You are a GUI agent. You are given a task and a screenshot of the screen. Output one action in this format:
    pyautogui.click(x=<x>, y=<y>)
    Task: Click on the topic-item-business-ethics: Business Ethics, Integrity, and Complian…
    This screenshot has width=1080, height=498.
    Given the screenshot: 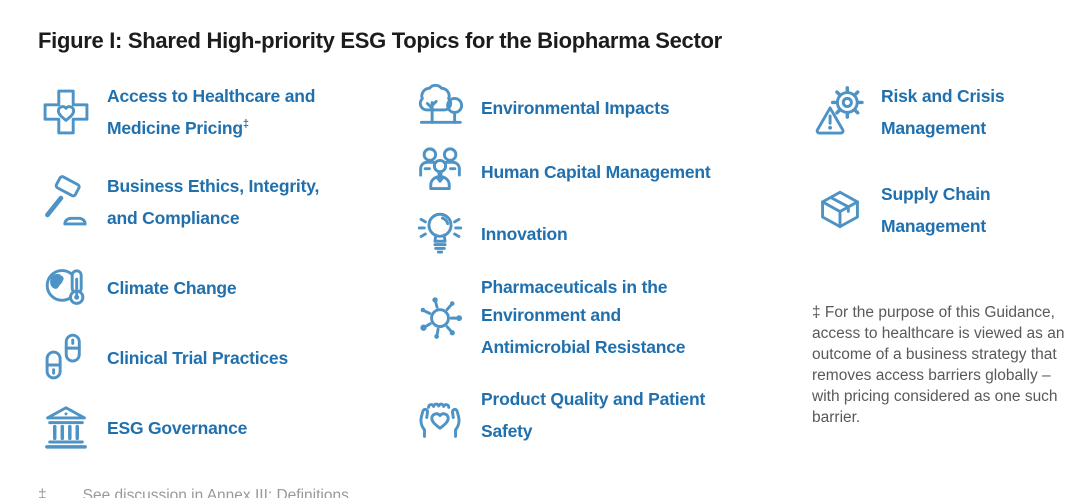 What is the action you would take?
    pyautogui.click(x=203, y=202)
    